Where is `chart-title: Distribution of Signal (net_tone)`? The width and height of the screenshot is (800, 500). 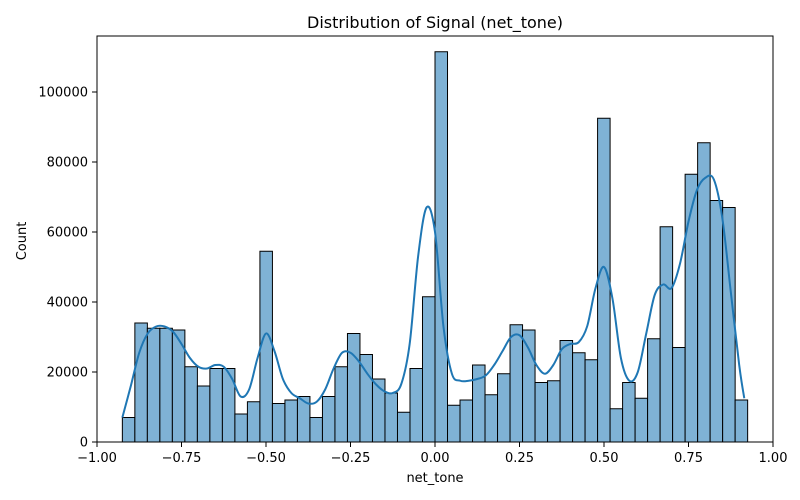
chart-title: Distribution of Signal (net_tone) is located at coordinates (435, 23).